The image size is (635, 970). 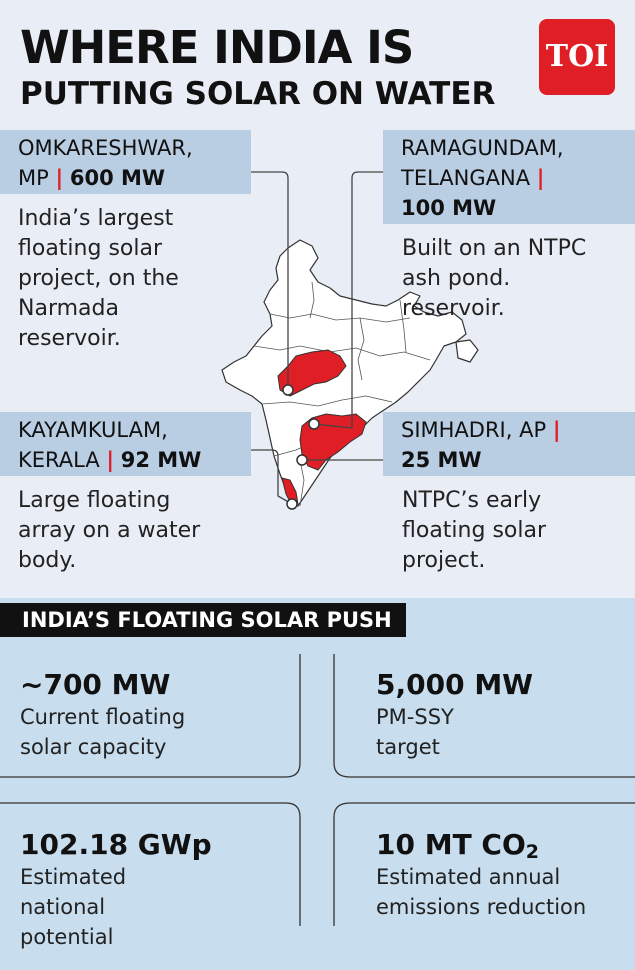 I want to click on marker-kayamkulam, so click(x=292, y=504).